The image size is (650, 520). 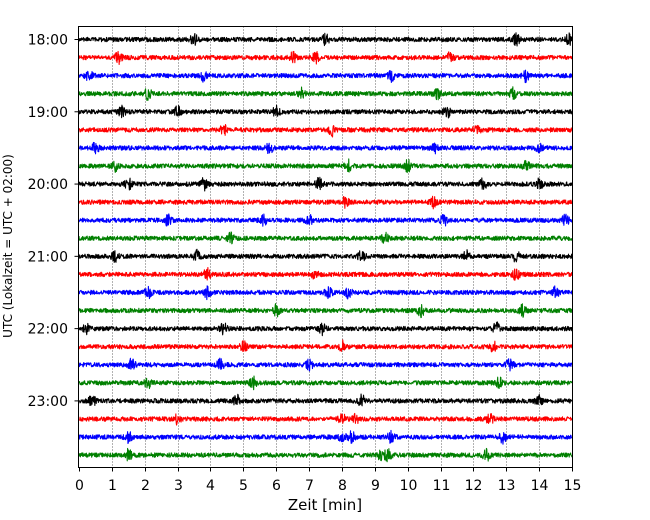 What do you see at coordinates (325, 111) in the screenshot?
I see `trace-1900` at bounding box center [325, 111].